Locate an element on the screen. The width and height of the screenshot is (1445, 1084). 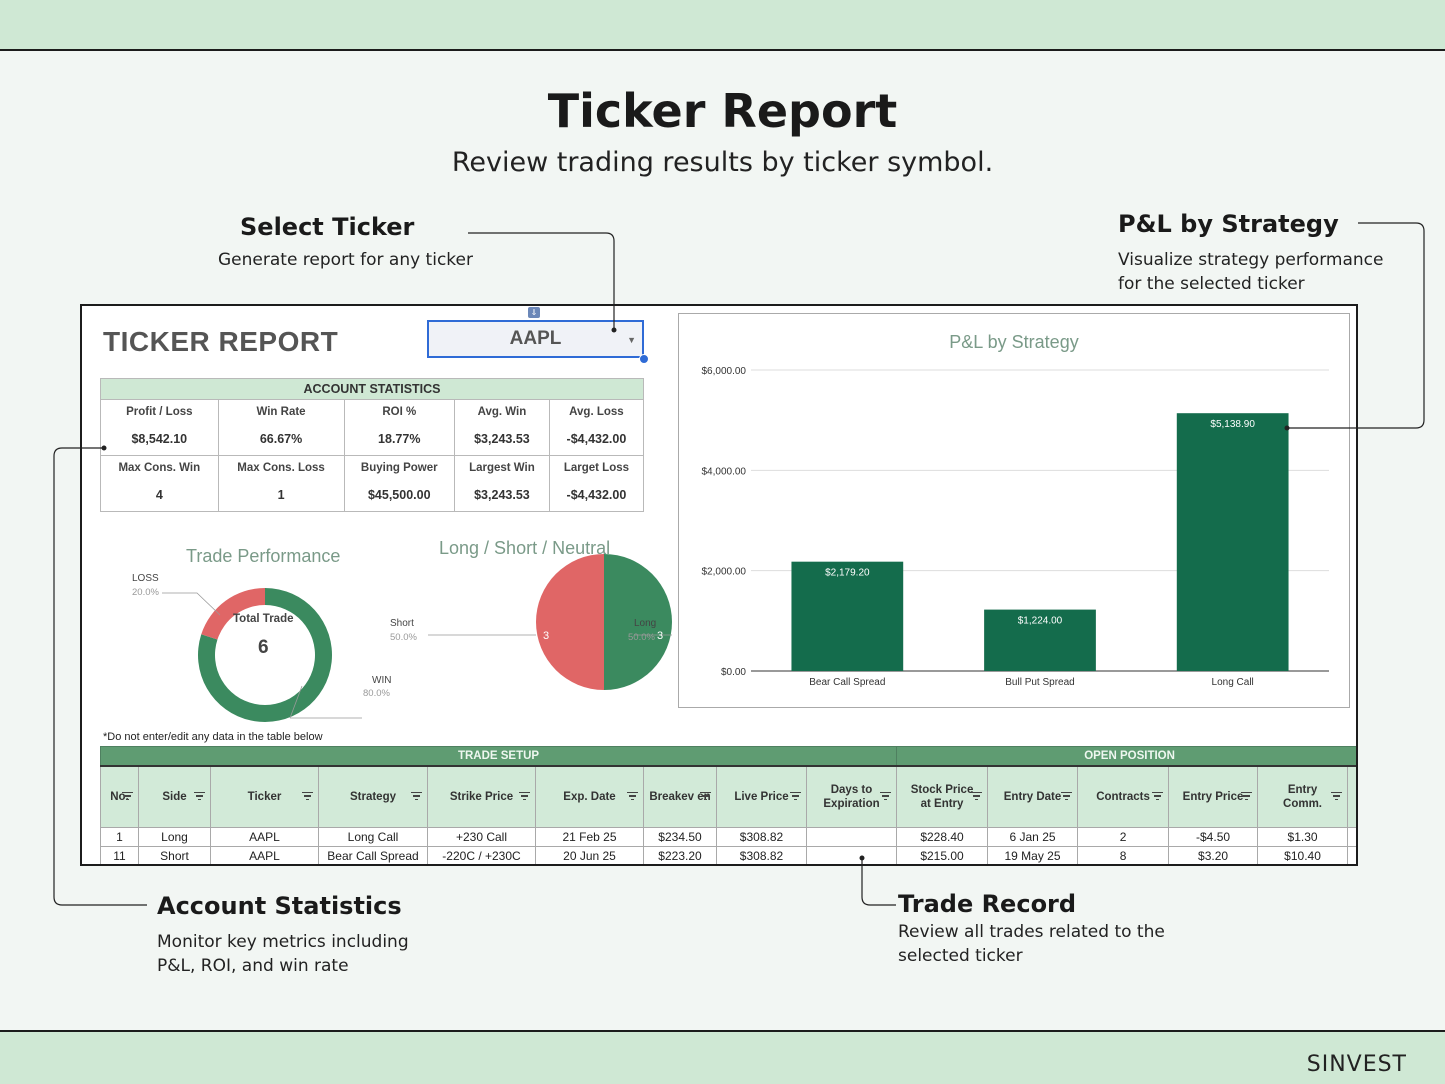
ticker-select: AAPL ▼ is located at coordinates (535, 339).